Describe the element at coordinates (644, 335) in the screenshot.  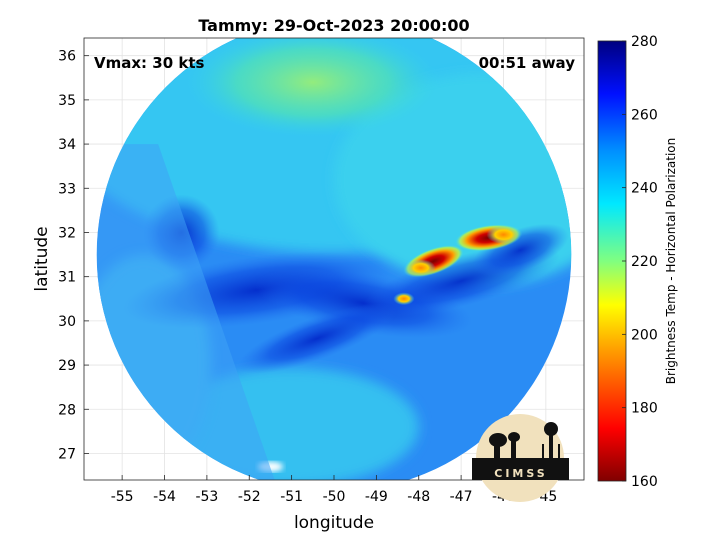
I see `colorbar-tick-label: 200` at that location.